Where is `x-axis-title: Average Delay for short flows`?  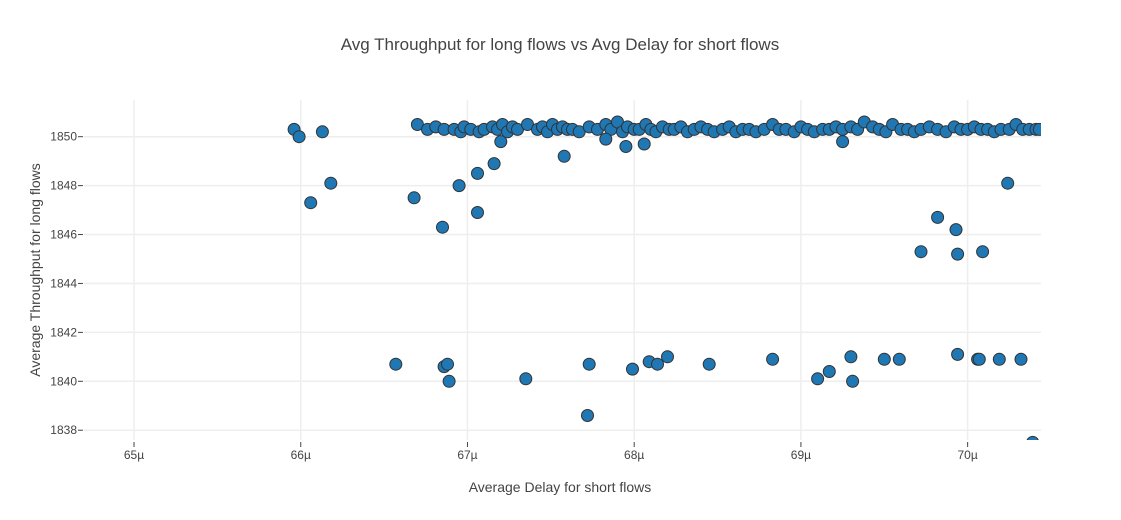
x-axis-title: Average Delay for short flows is located at coordinates (560, 487).